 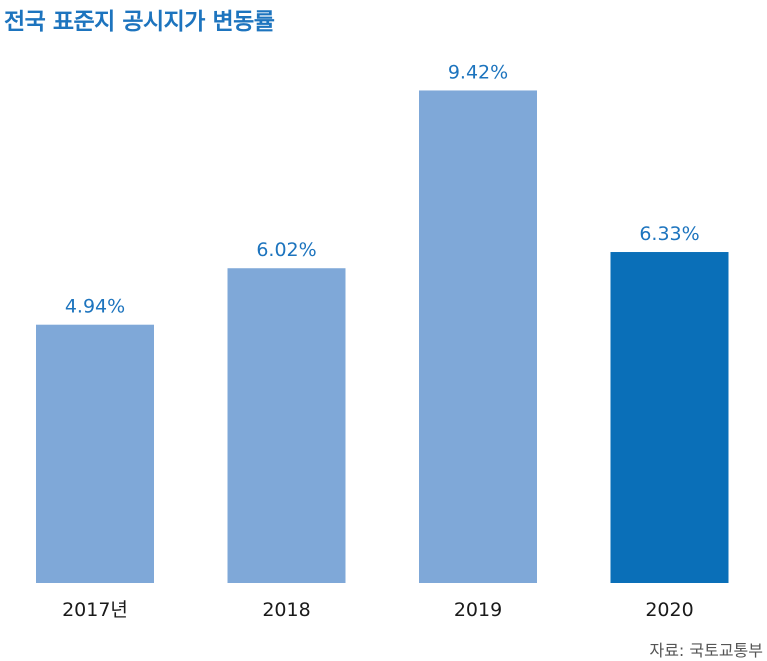 What do you see at coordinates (95, 610) in the screenshot?
I see `x-tick-label-1: 2017년` at bounding box center [95, 610].